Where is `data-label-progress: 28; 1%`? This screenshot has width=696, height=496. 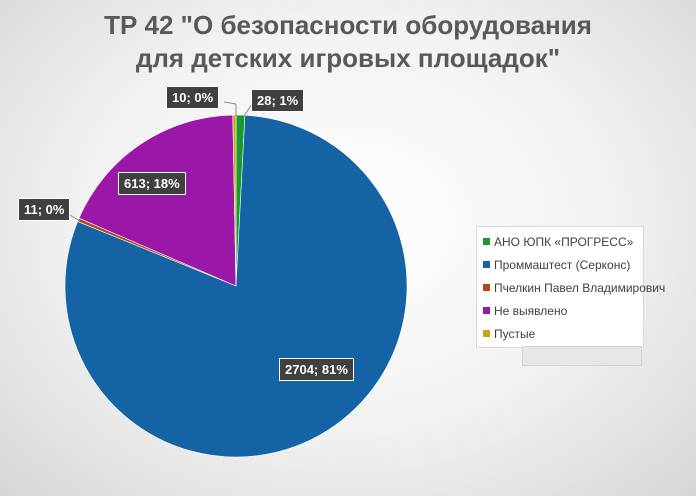
data-label-progress: 28; 1% is located at coordinates (278, 100).